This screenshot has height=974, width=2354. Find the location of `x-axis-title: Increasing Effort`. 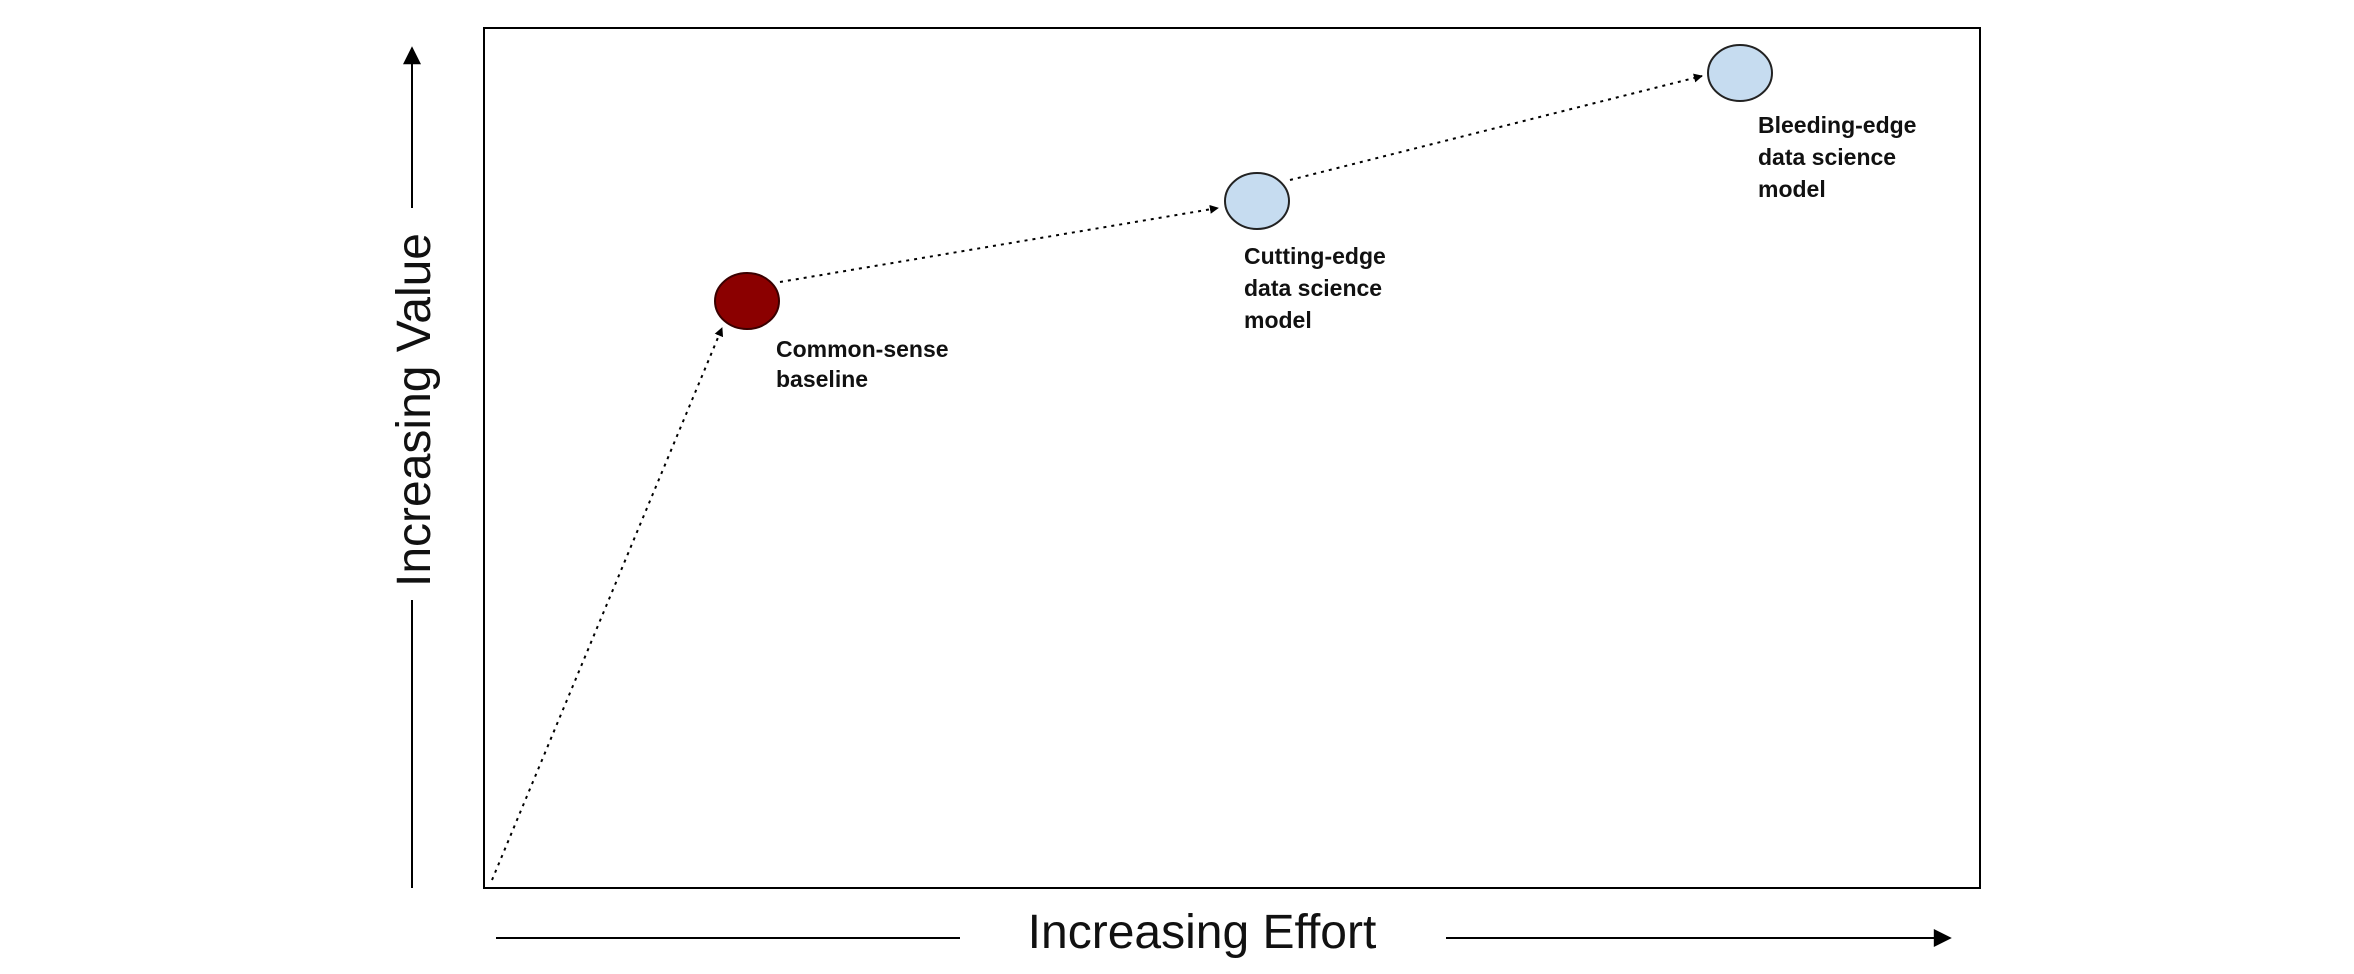

x-axis-title: Increasing Effort is located at coordinates (1202, 932).